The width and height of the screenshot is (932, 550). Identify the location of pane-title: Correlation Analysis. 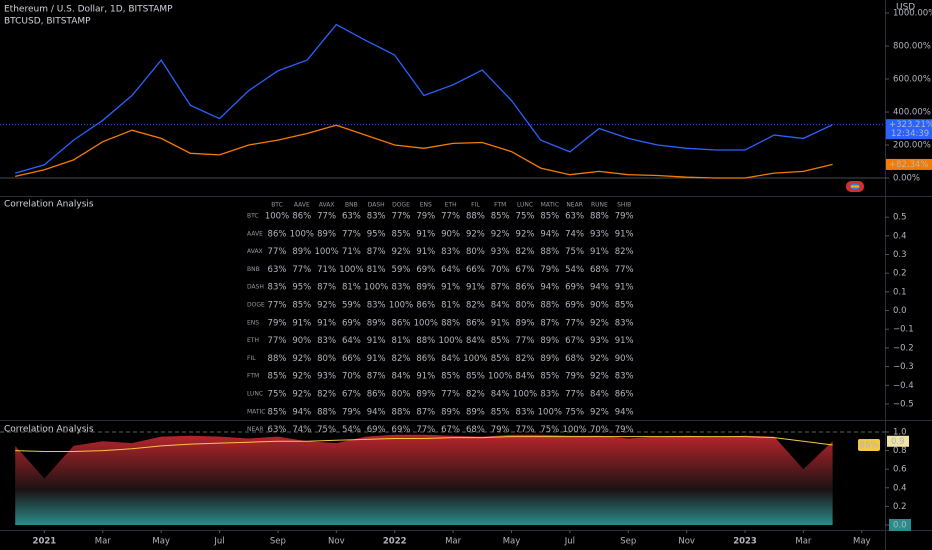
(49, 430).